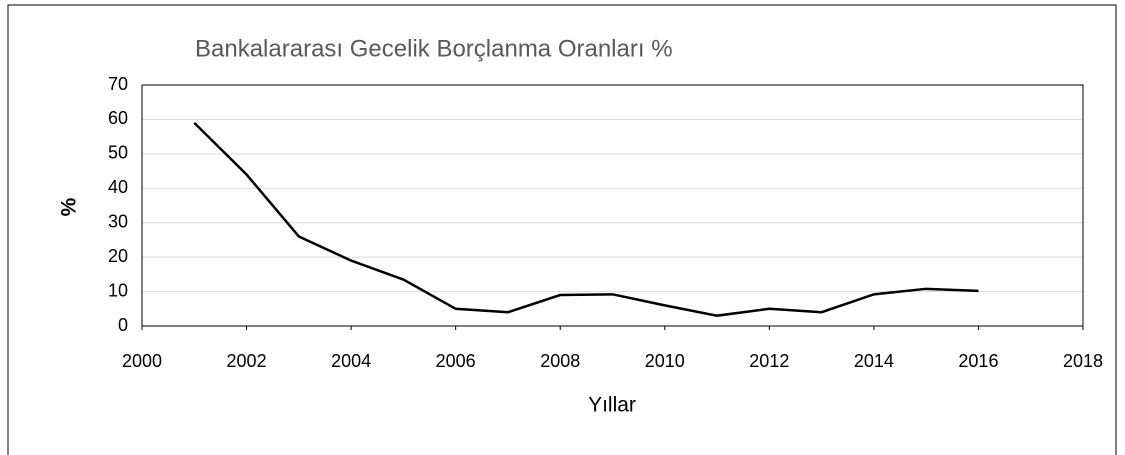 The width and height of the screenshot is (1125, 455). Describe the element at coordinates (1083, 361) in the screenshot. I see `x-tick-label: 2018` at that location.